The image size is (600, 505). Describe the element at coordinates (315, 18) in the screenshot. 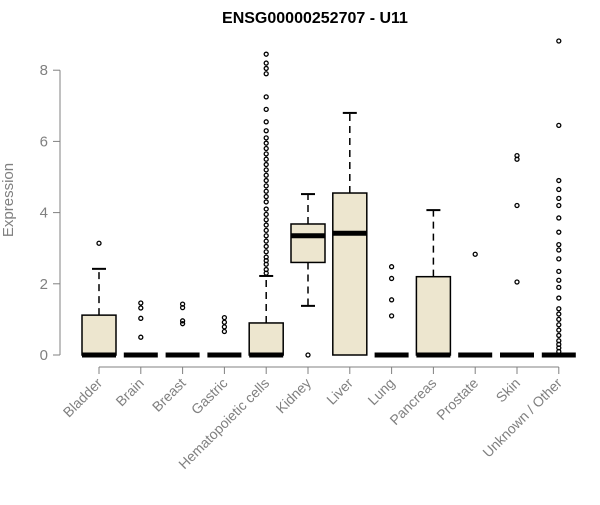

I see `chart-title: ENSG00000252707 - U11` at that location.